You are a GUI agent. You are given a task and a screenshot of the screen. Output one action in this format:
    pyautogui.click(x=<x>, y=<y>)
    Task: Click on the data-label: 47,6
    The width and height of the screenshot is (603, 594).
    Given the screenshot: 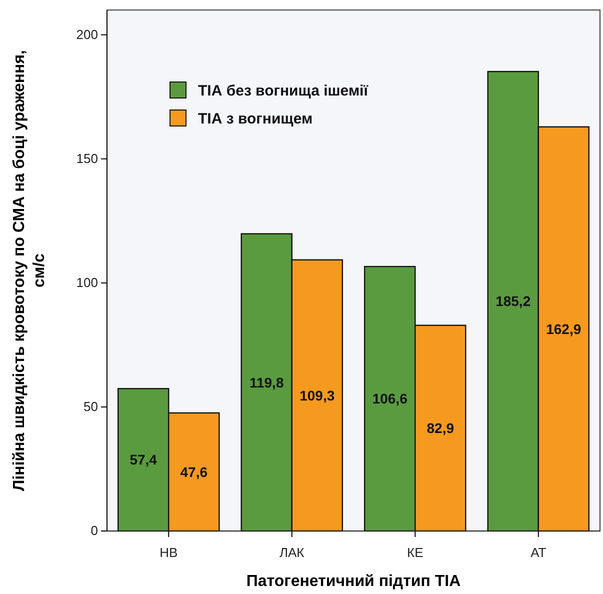 What is the action you would take?
    pyautogui.click(x=194, y=472)
    